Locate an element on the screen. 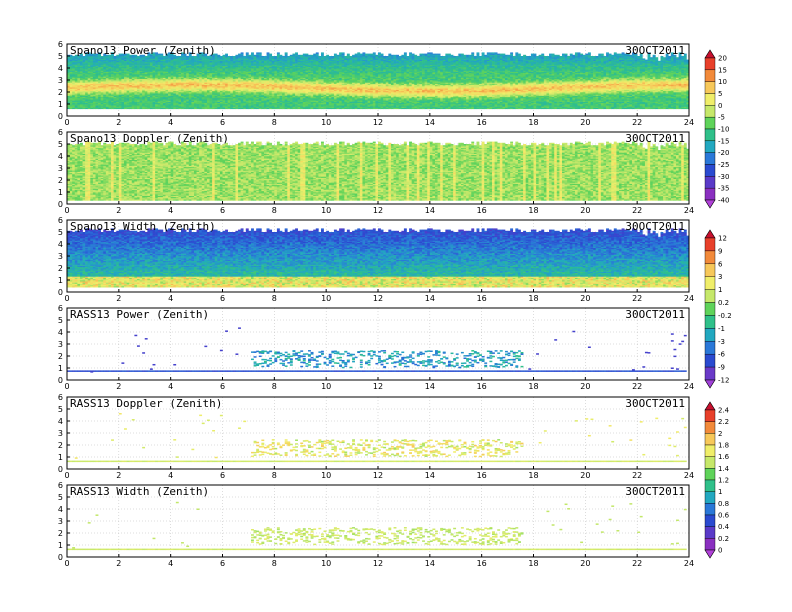  data-marks is located at coordinates (378, 80).